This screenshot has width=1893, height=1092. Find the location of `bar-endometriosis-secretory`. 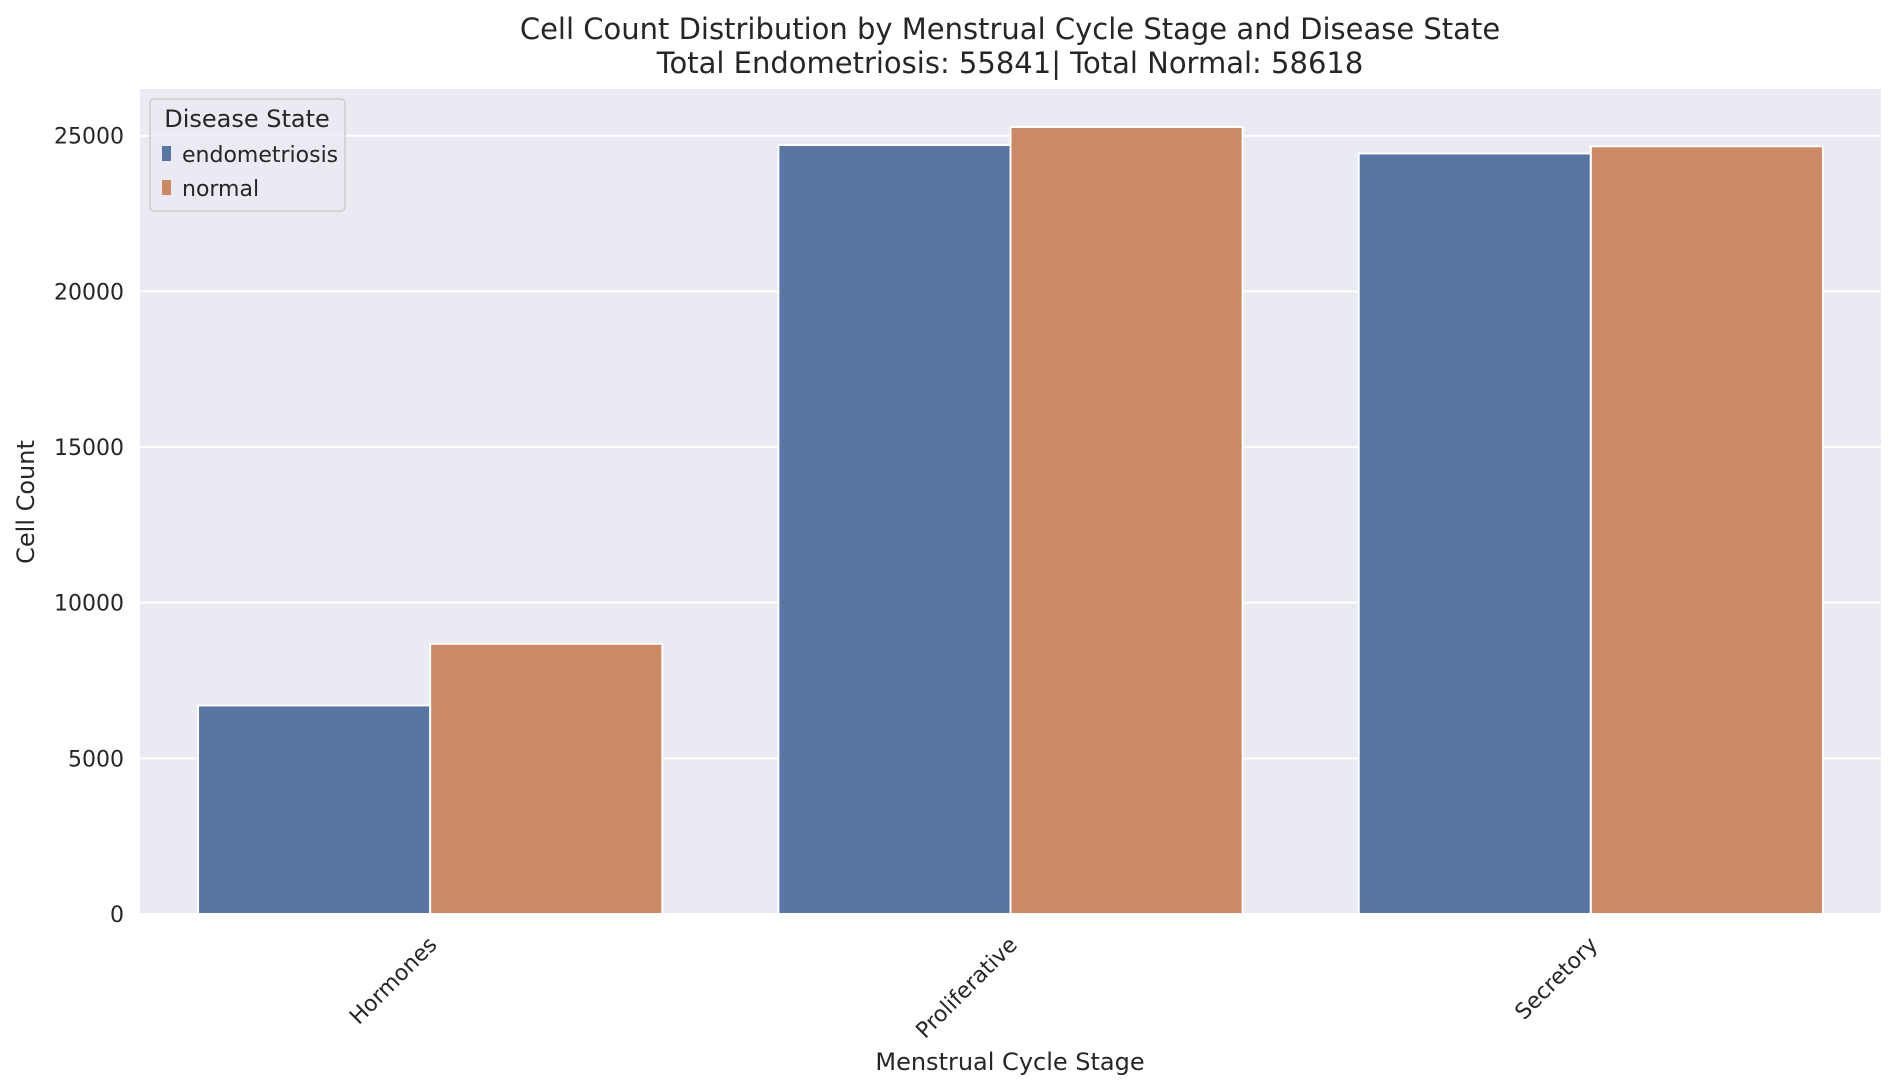

bar-endometriosis-secretory is located at coordinates (1474, 533).